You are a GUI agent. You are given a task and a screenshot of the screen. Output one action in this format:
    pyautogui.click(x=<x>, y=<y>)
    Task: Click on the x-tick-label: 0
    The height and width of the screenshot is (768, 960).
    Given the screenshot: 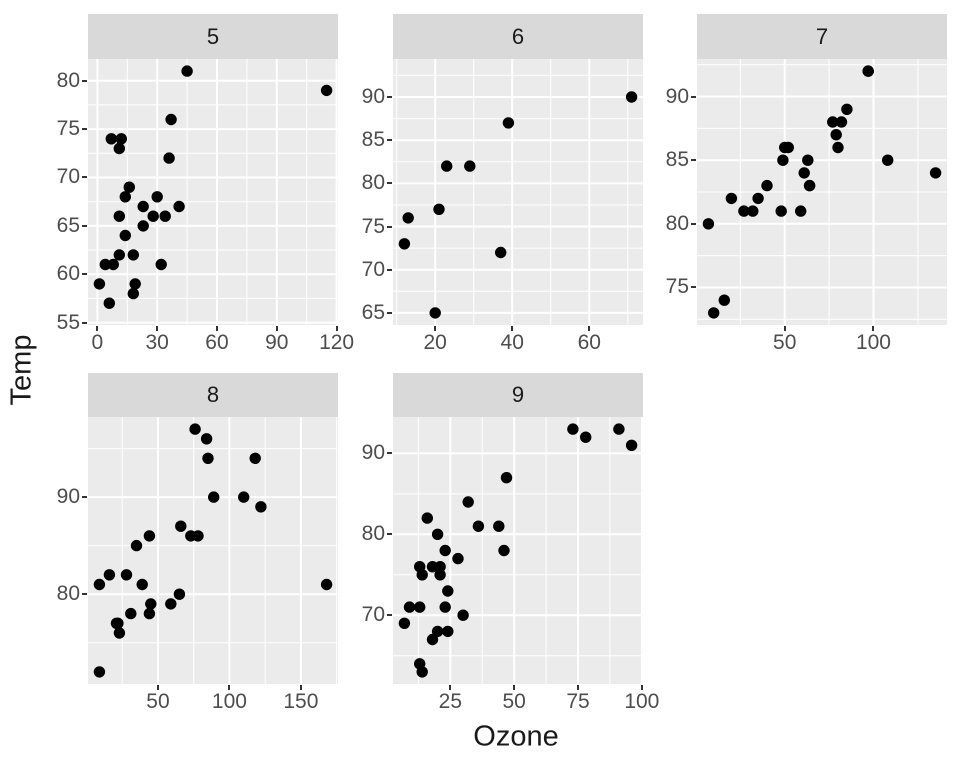 What is the action you would take?
    pyautogui.click(x=97, y=342)
    